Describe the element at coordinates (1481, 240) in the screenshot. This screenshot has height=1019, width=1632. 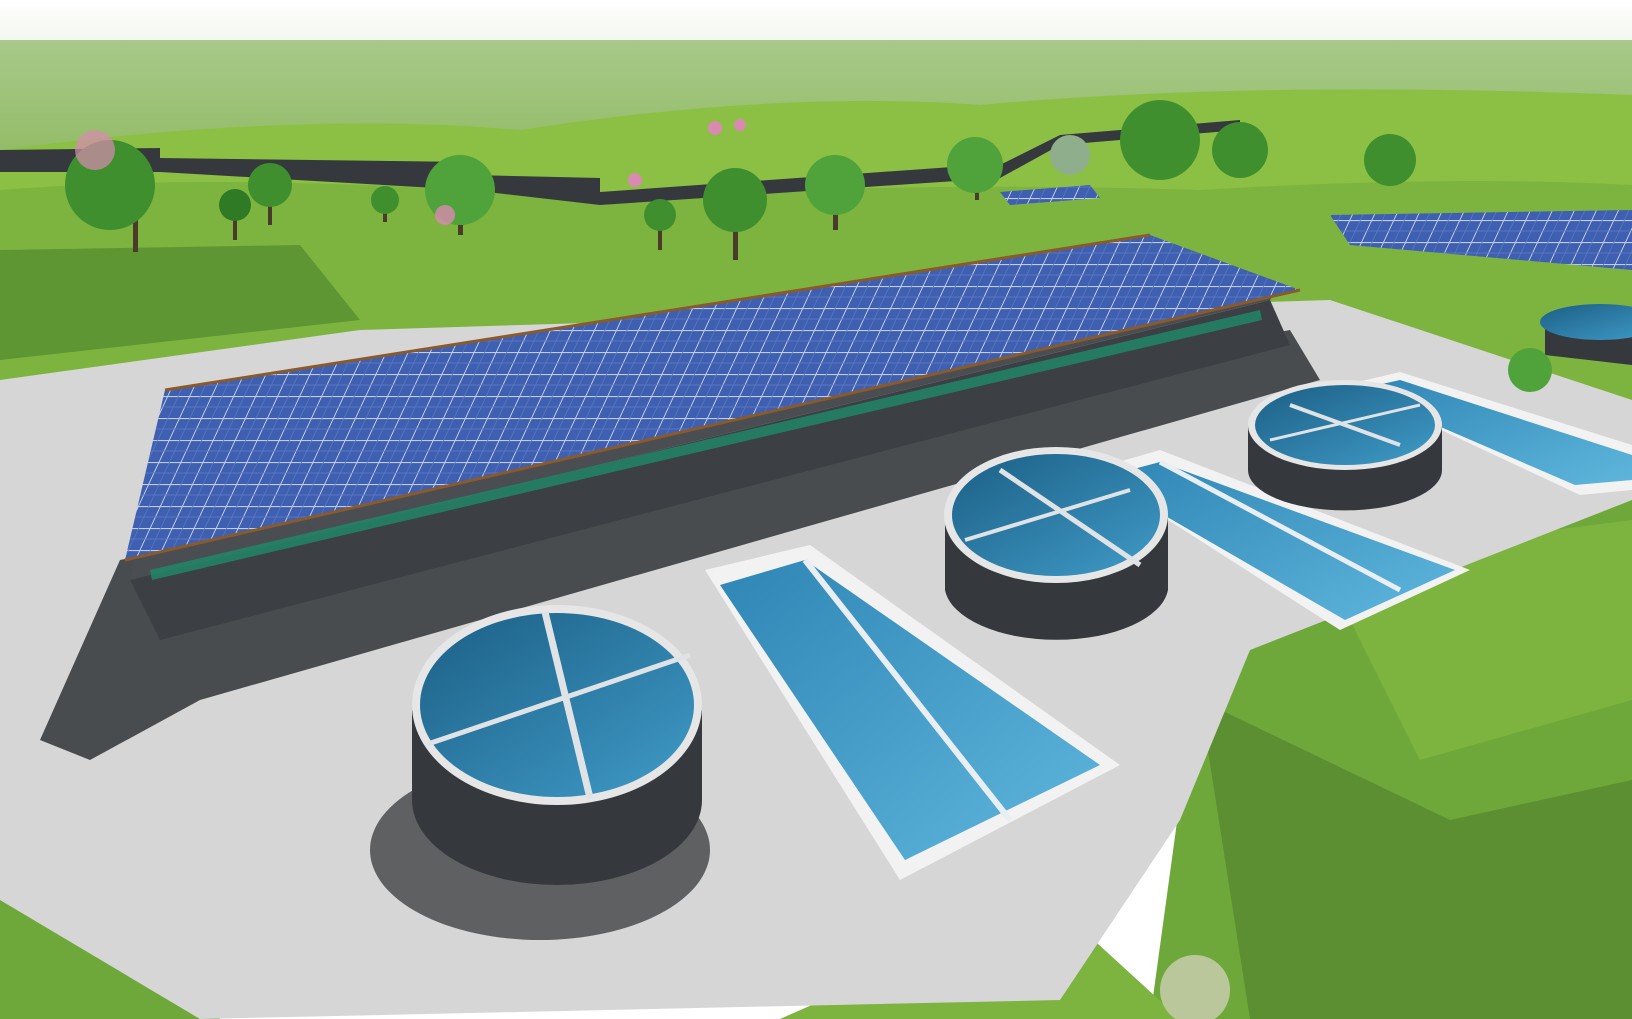
I see `distant-solar-array` at that location.